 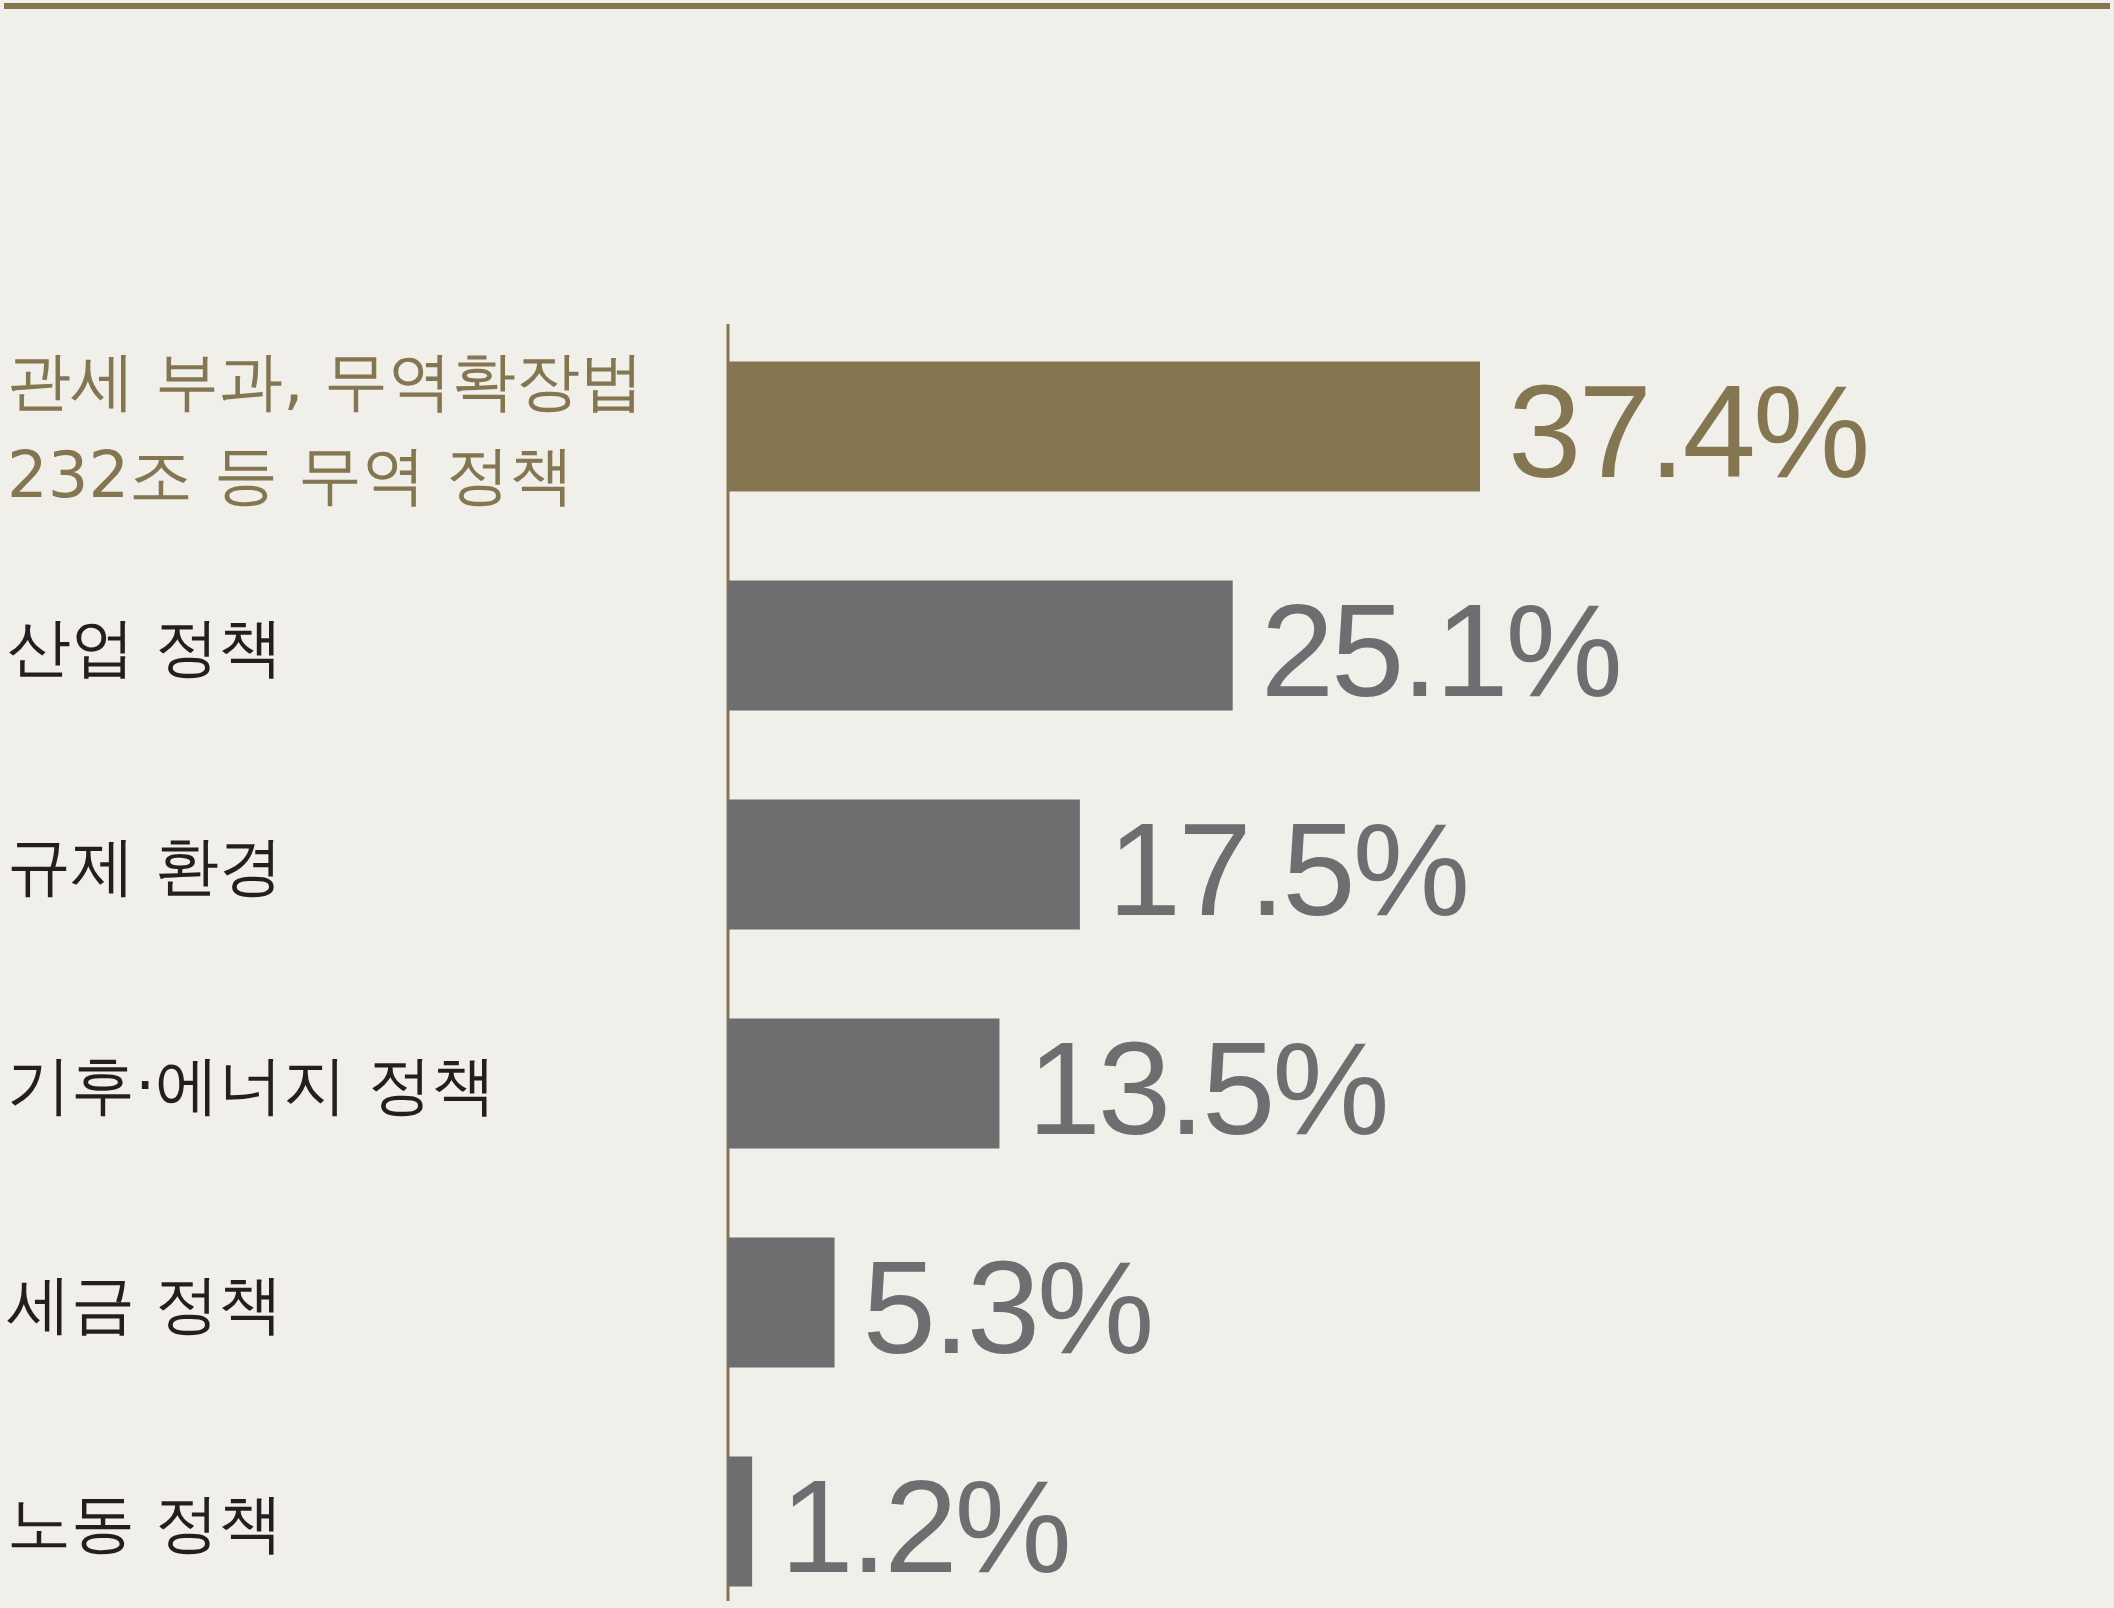 What do you see at coordinates (145, 1303) in the screenshot?
I see `y-tick-label: 세금 정책` at bounding box center [145, 1303].